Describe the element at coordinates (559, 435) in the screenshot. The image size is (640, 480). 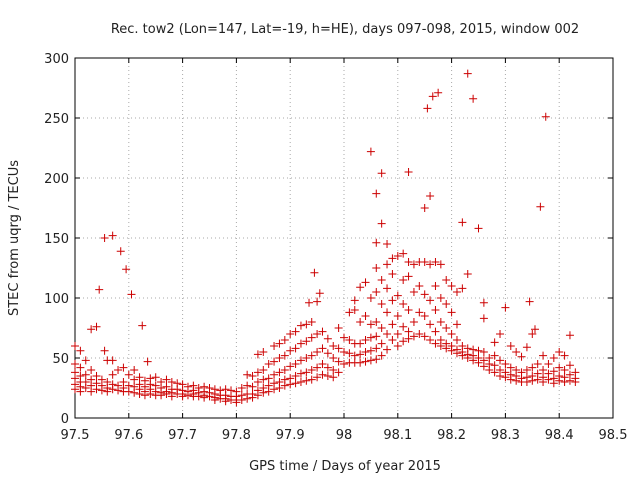
I see `x-tick-label: 98.4` at that location.